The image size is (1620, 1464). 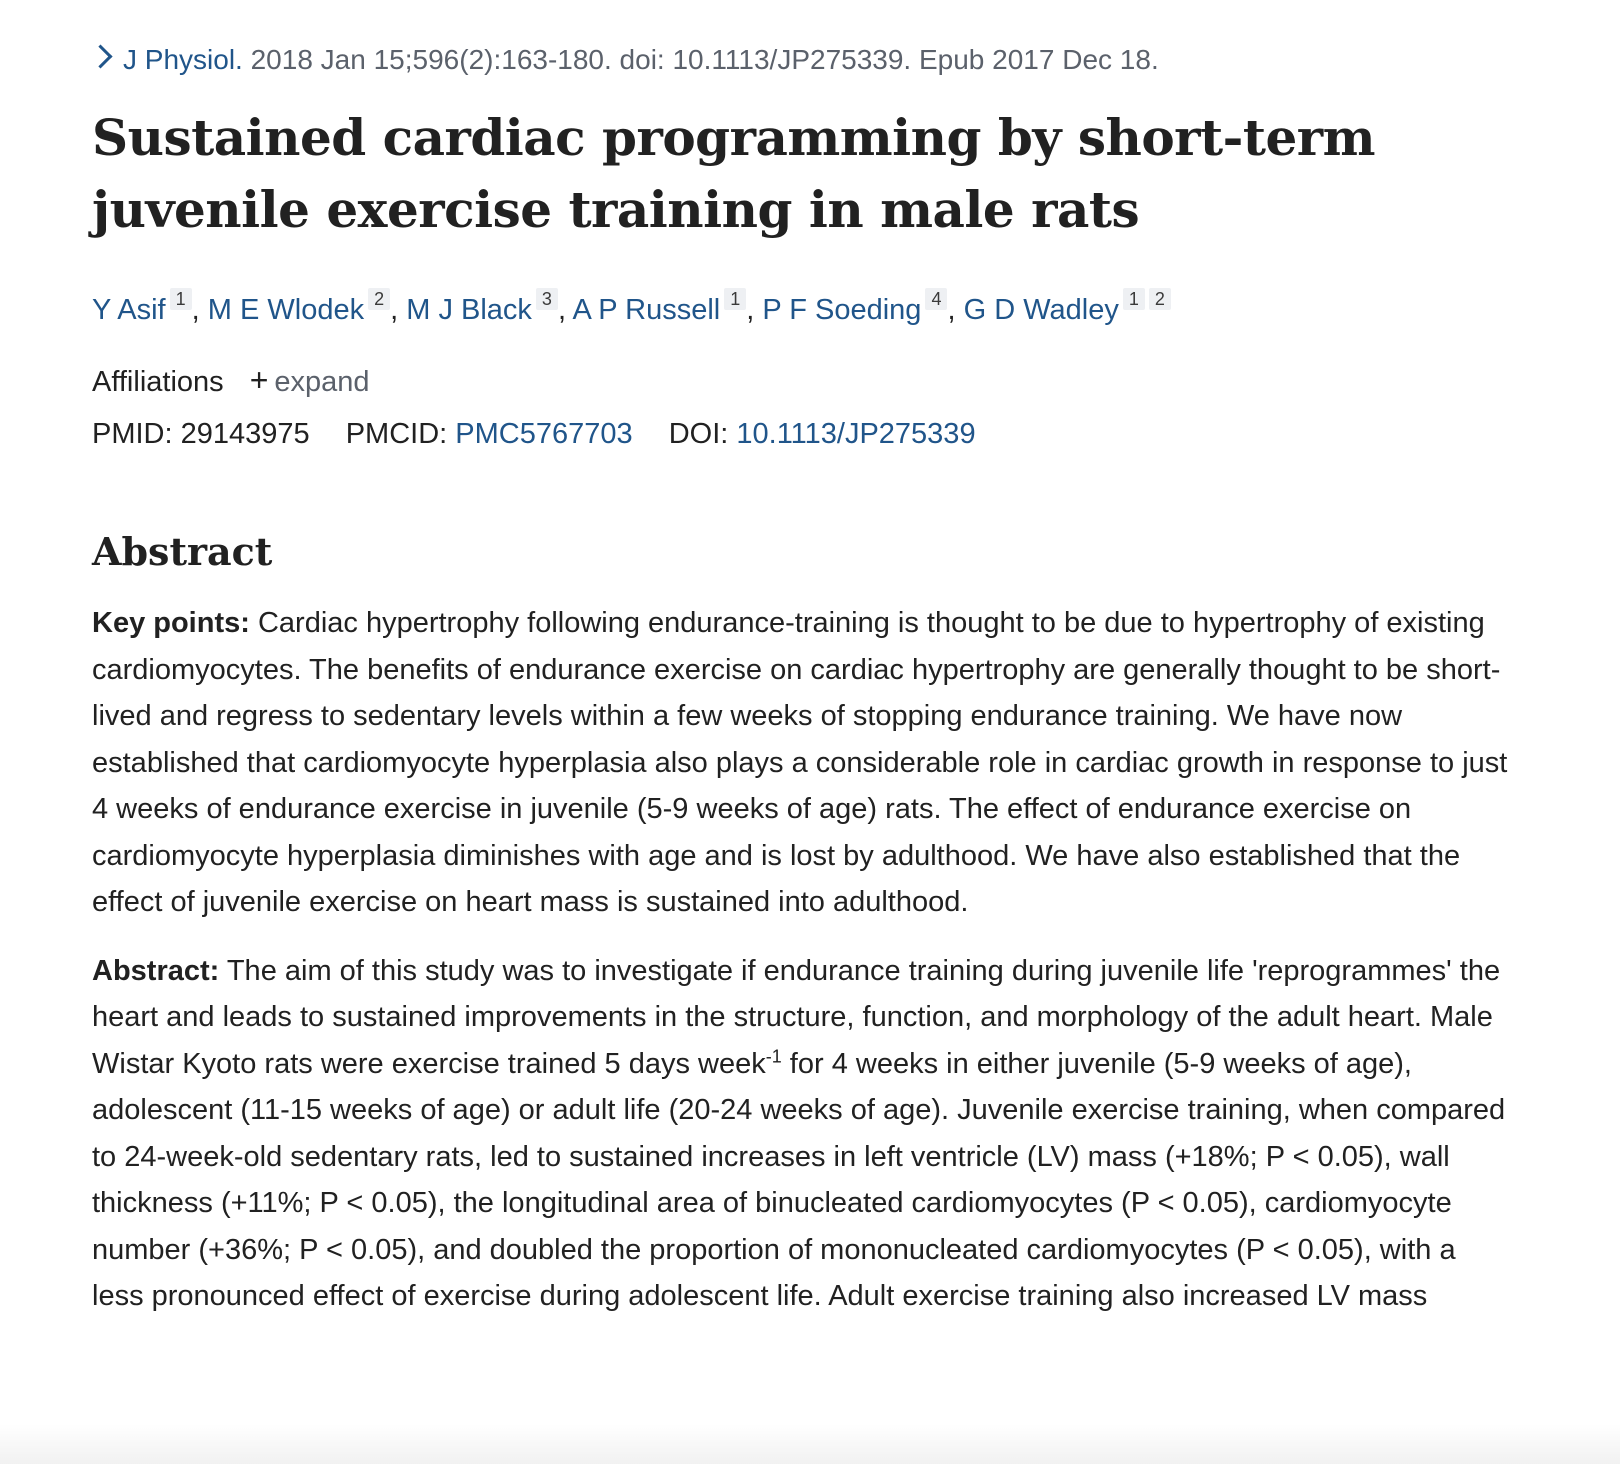 What do you see at coordinates (842, 310) in the screenshot?
I see `author-link: P F Soeding` at bounding box center [842, 310].